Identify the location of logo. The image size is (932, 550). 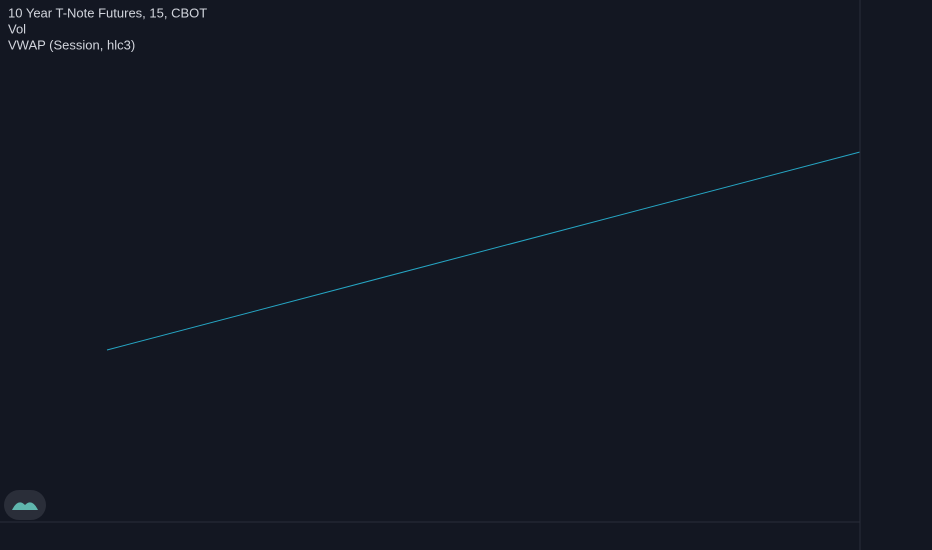
(25, 505).